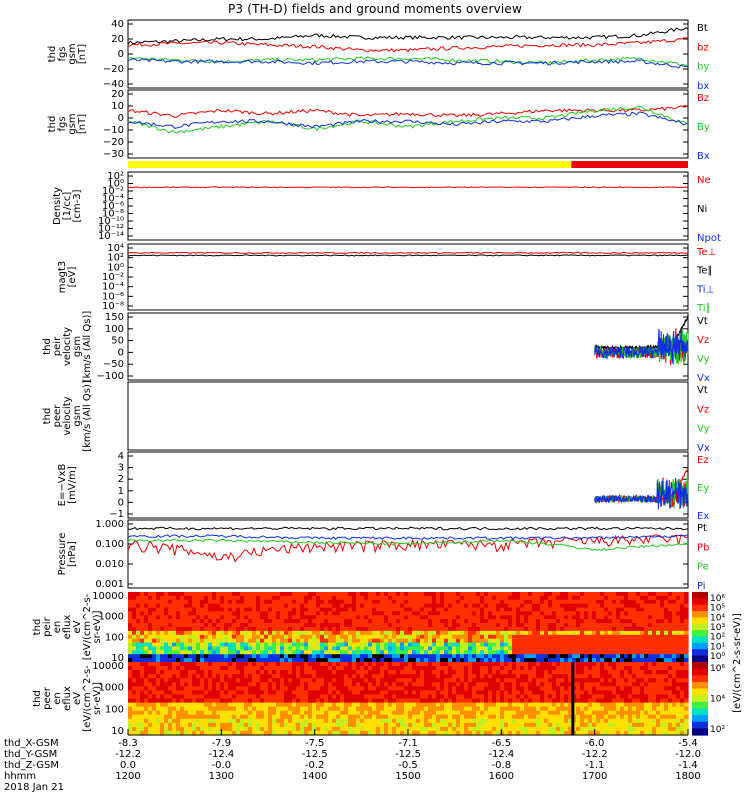 Image resolution: width=750 pixels, height=800 pixels. What do you see at coordinates (703, 429) in the screenshot?
I see `legend-label: Vy` at bounding box center [703, 429].